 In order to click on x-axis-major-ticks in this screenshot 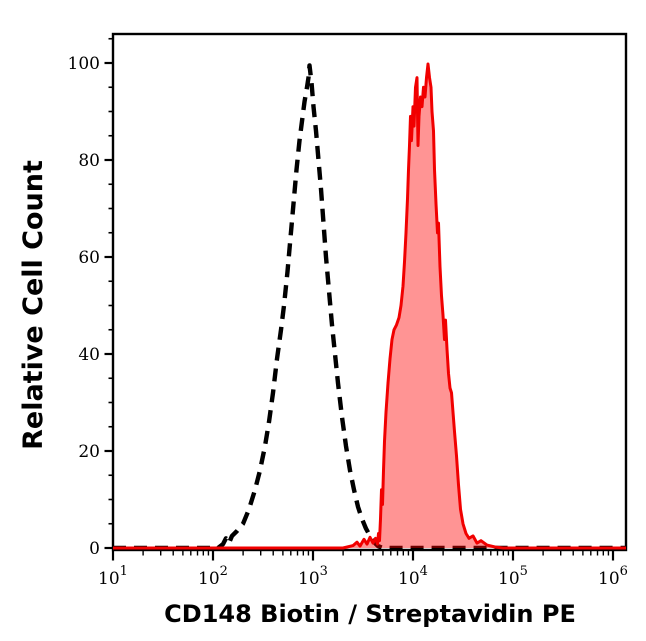, I will do `click(363, 556)`.